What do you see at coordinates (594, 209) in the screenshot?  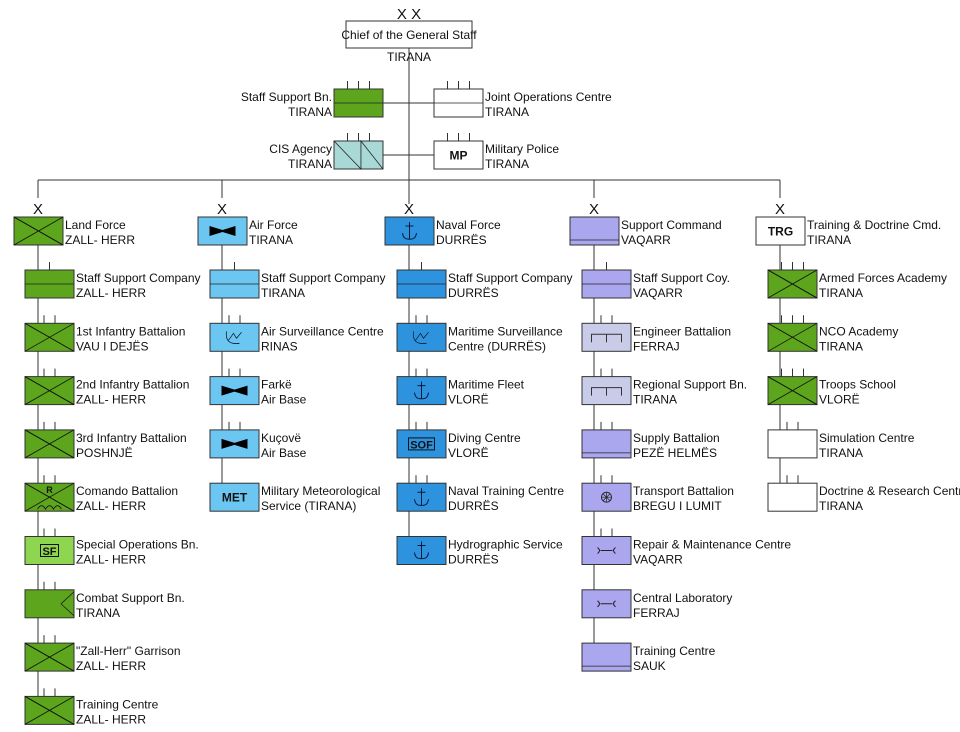 I see `echelon-mark: X` at bounding box center [594, 209].